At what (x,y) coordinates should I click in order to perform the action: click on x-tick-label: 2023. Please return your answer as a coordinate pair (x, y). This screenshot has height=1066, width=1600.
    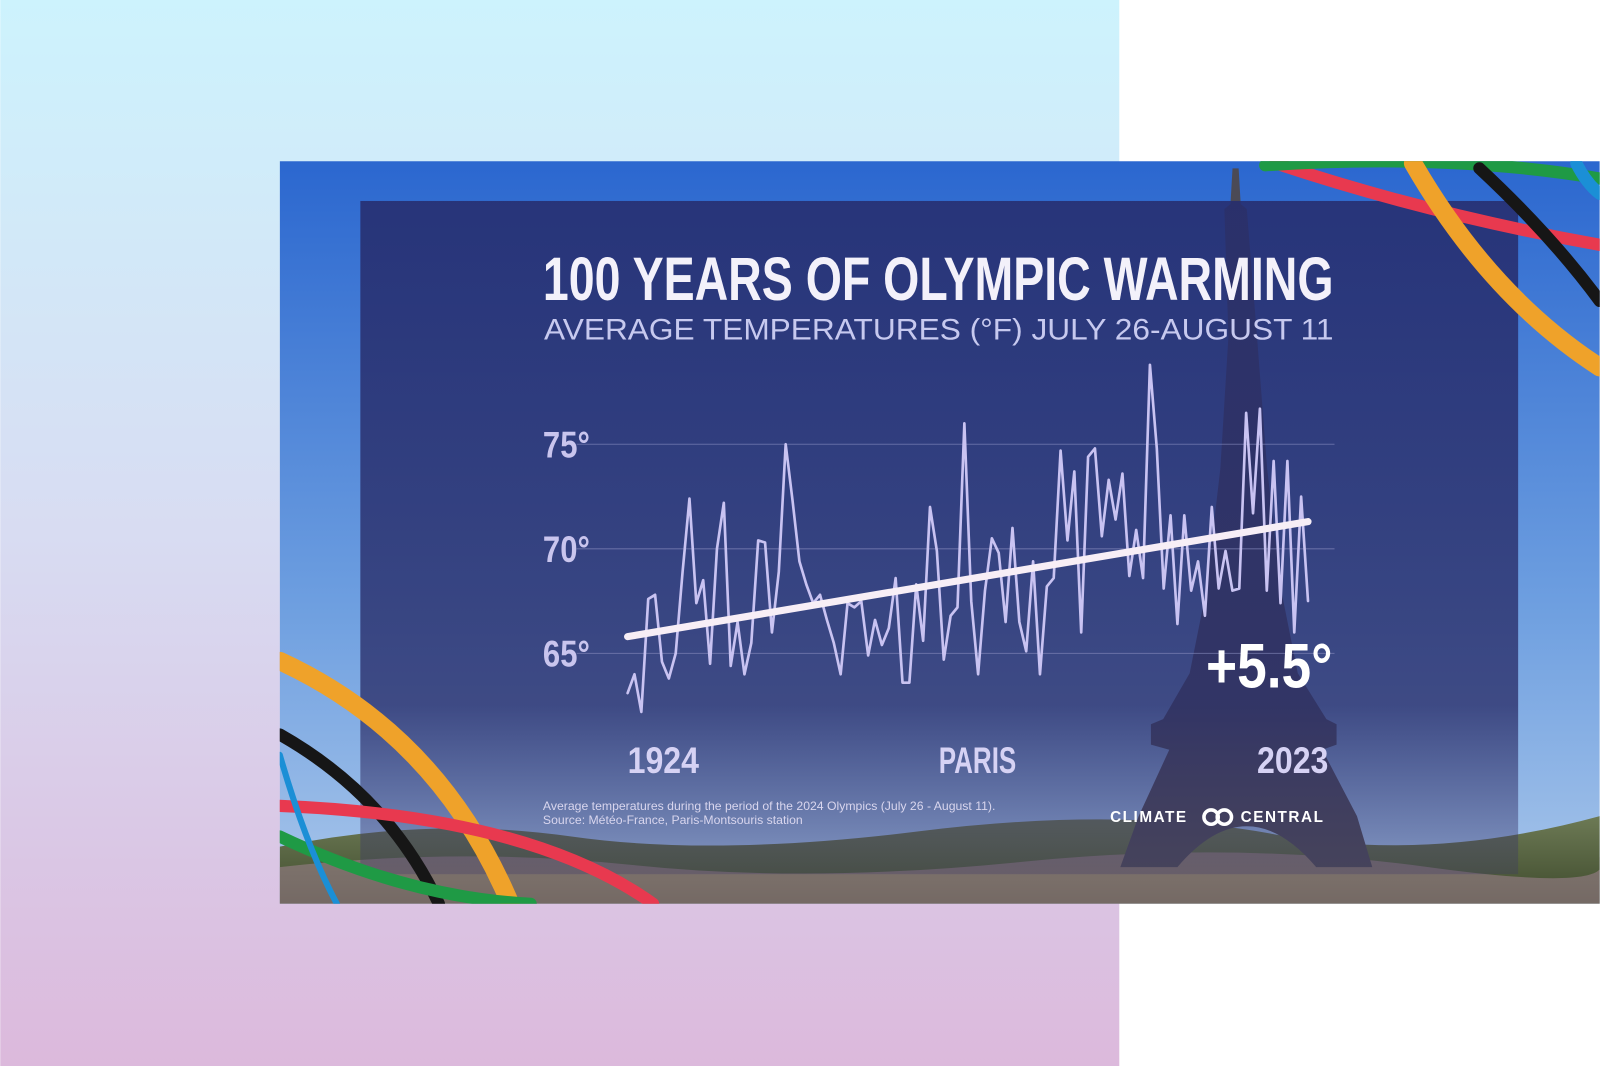
    Looking at the image, I should click on (1292, 760).